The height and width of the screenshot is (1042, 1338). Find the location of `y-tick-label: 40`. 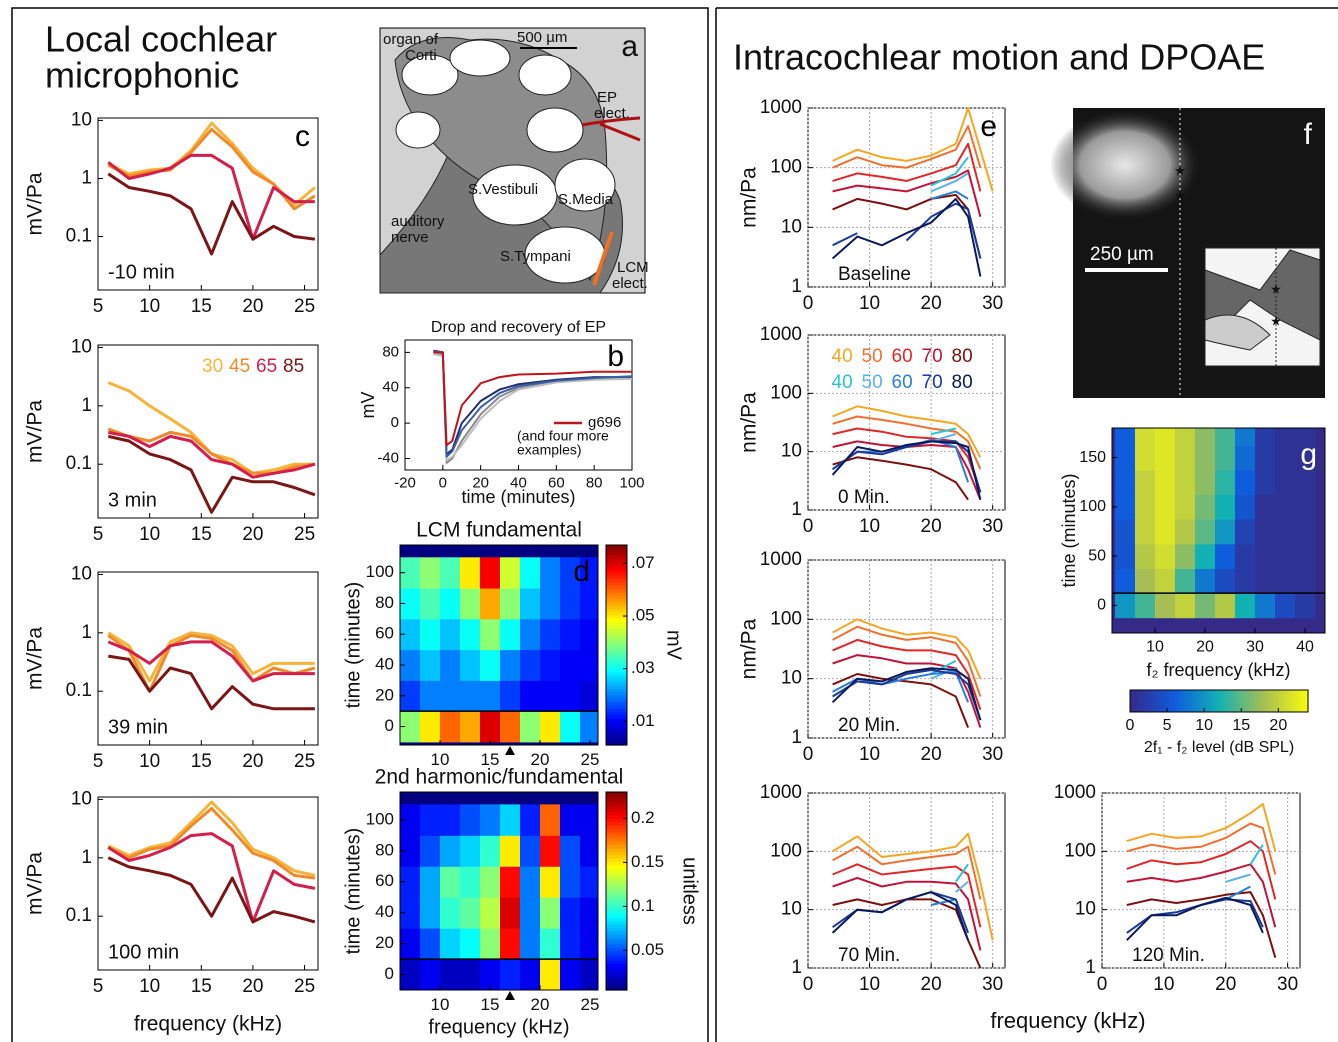

y-tick-label: 40 is located at coordinates (390, 387).